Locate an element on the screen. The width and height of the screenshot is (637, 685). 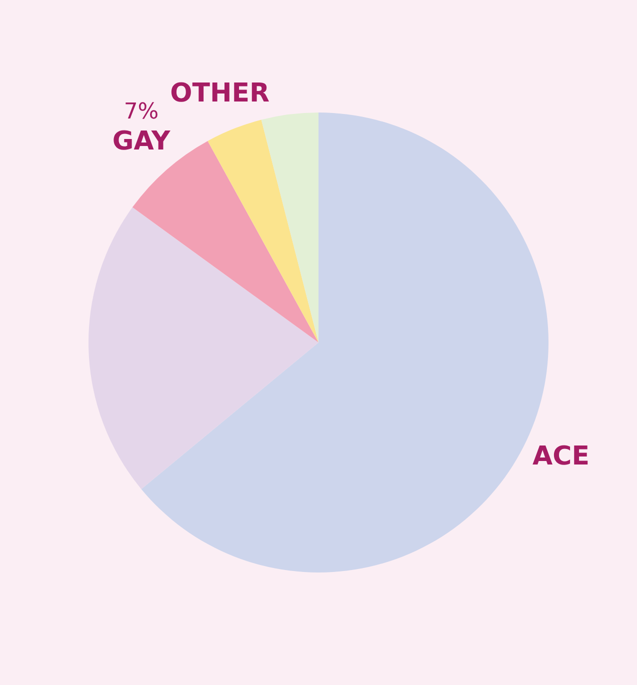
slice-label: OTHER is located at coordinates (220, 93).